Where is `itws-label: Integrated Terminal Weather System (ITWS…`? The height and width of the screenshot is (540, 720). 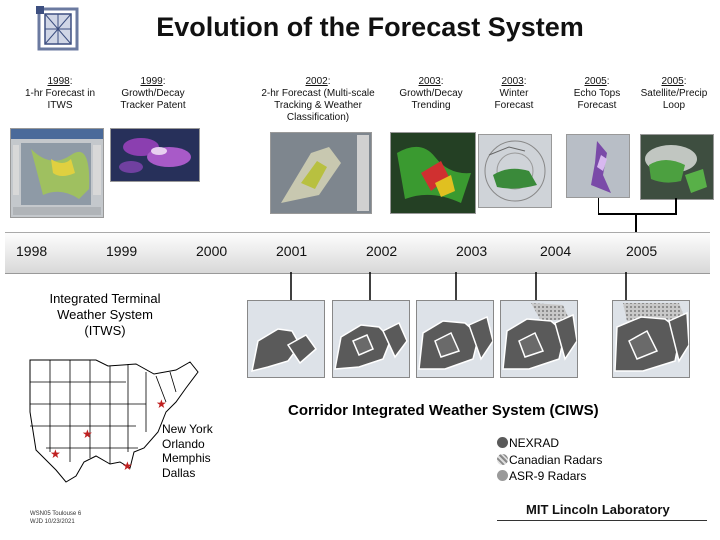
itws-label: Integrated Terminal Weather System (ITWS… is located at coordinates (105, 314).